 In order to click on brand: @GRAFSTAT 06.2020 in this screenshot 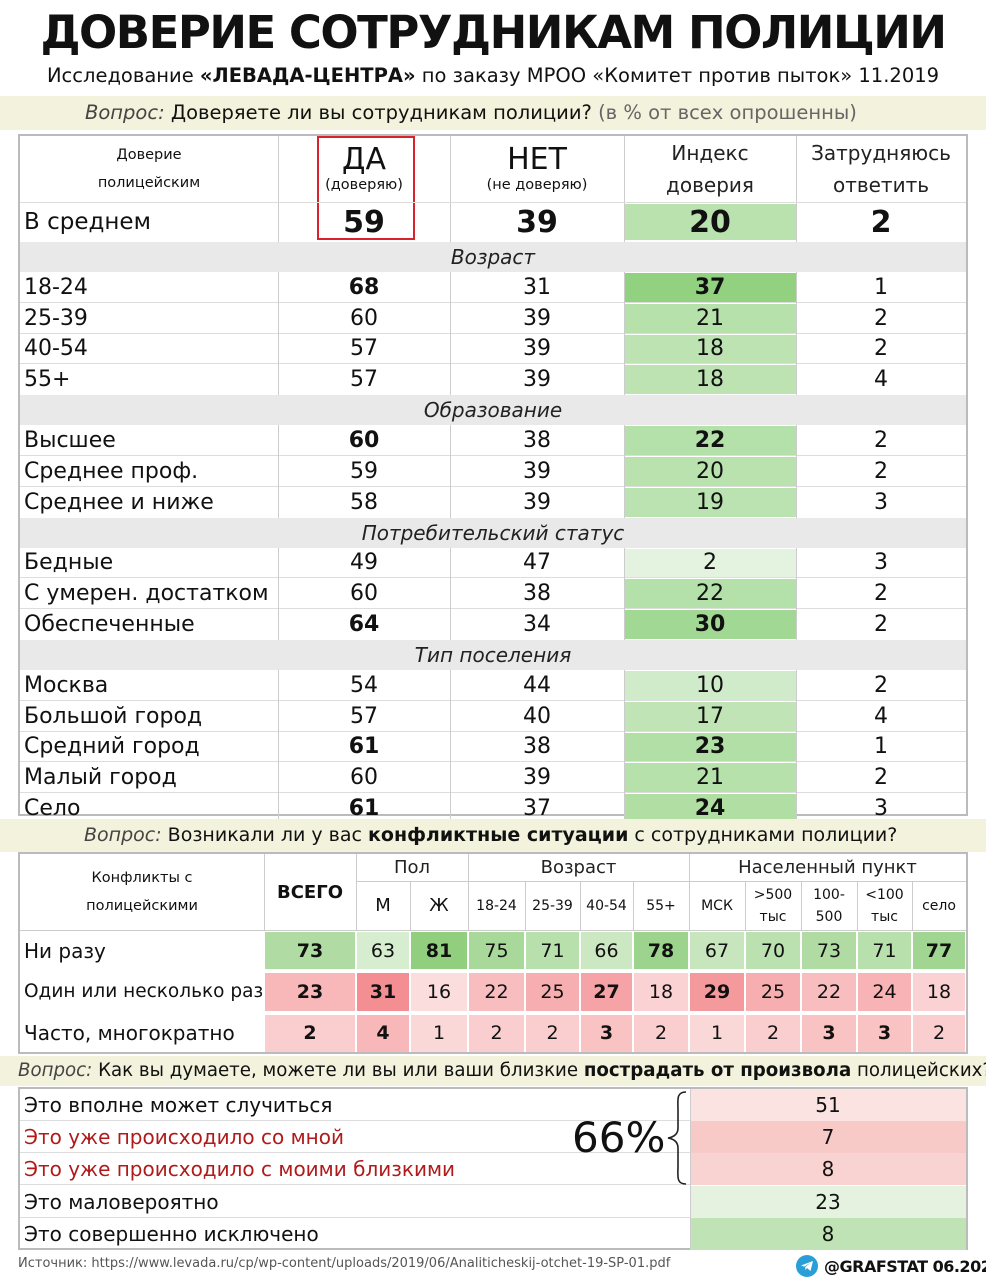, I will do `click(891, 1266)`.